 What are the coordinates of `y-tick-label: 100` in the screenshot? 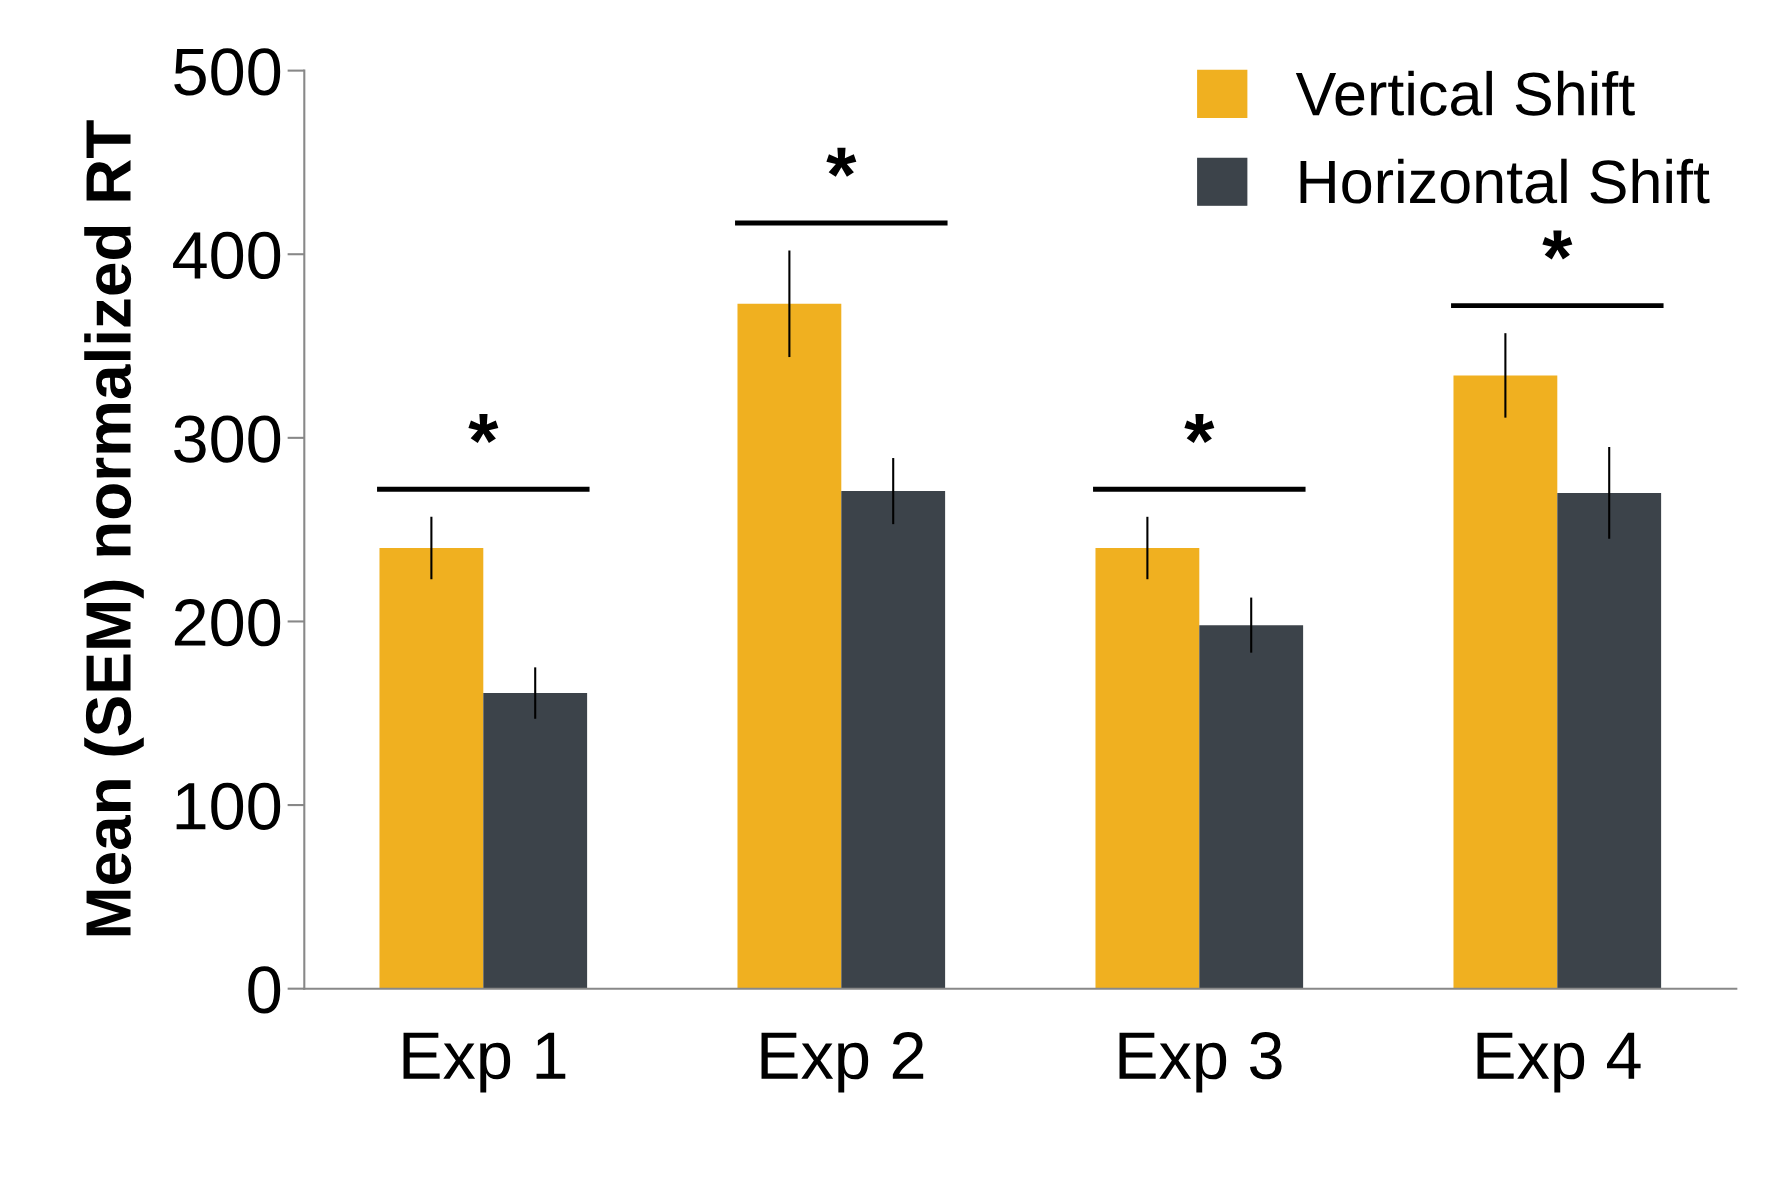 It's located at (228, 806).